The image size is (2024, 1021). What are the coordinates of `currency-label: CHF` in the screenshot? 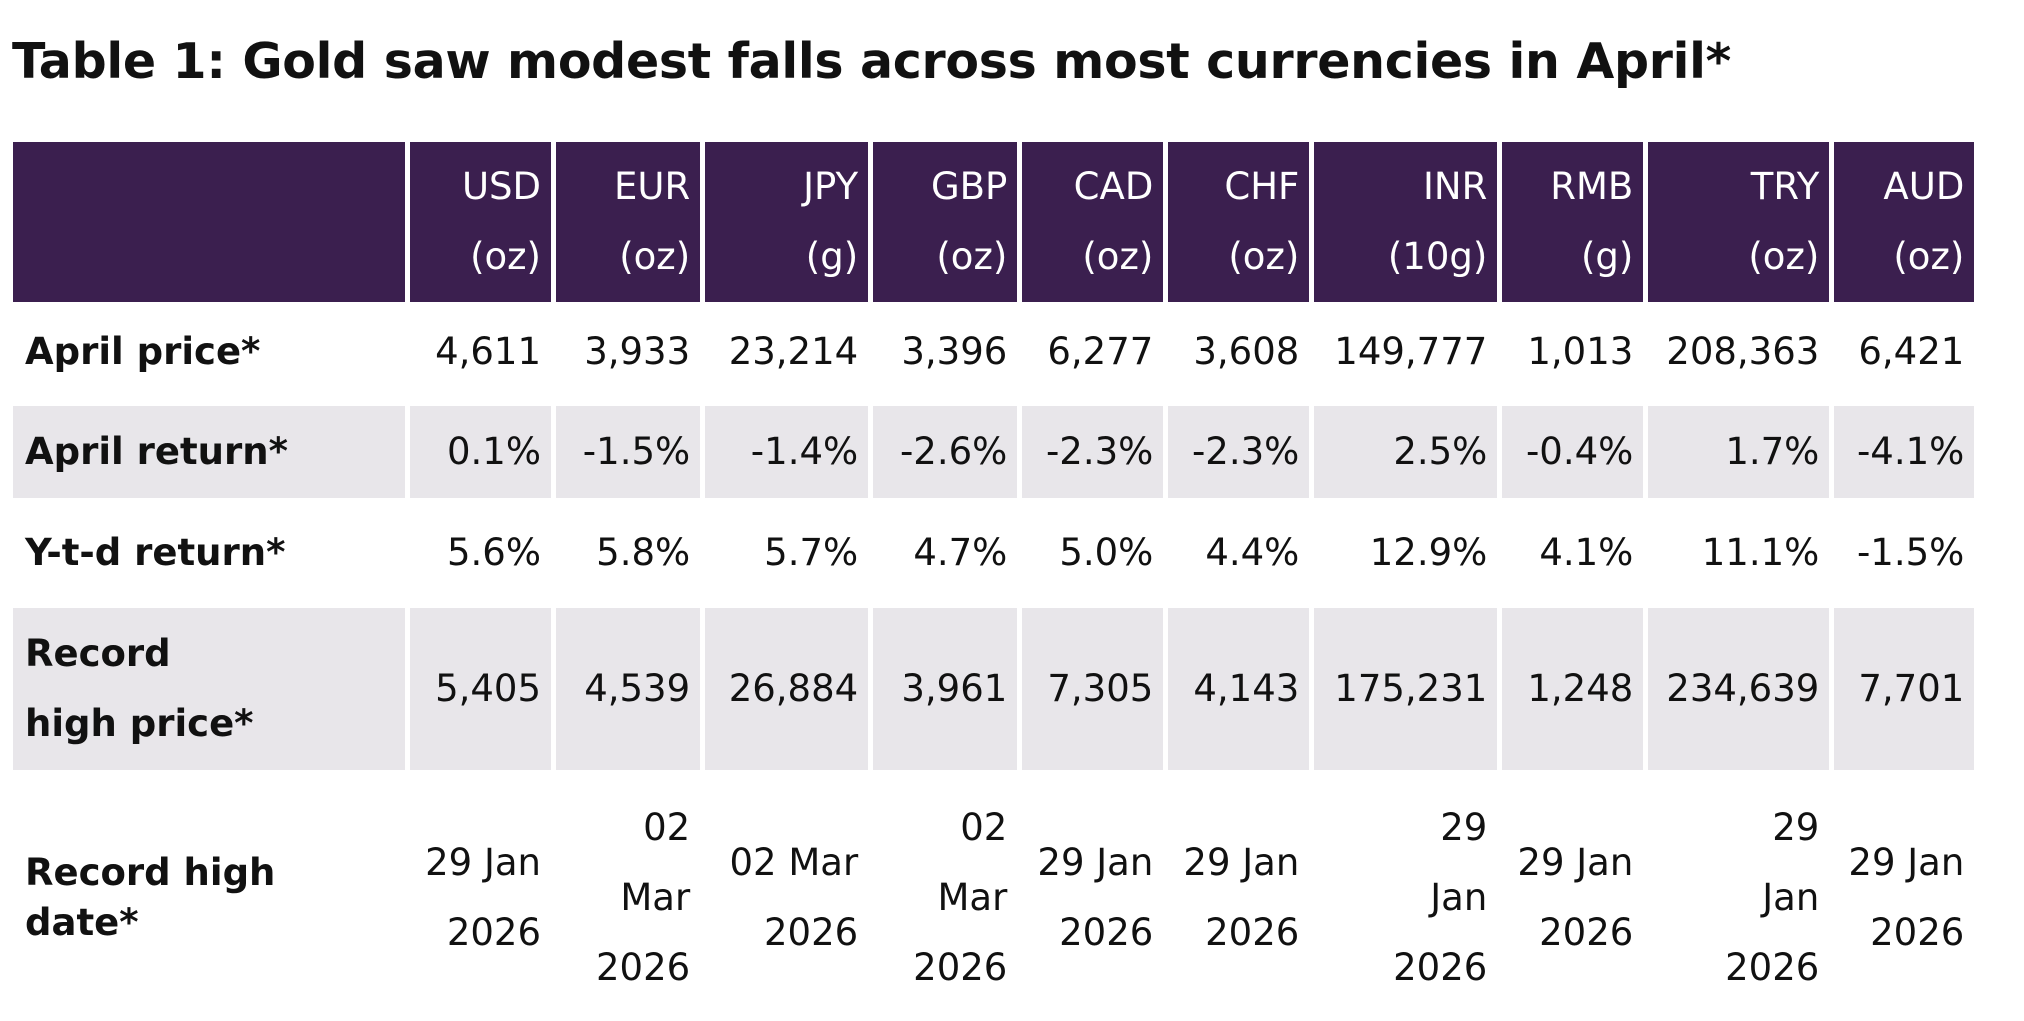 It's located at (1262, 186).